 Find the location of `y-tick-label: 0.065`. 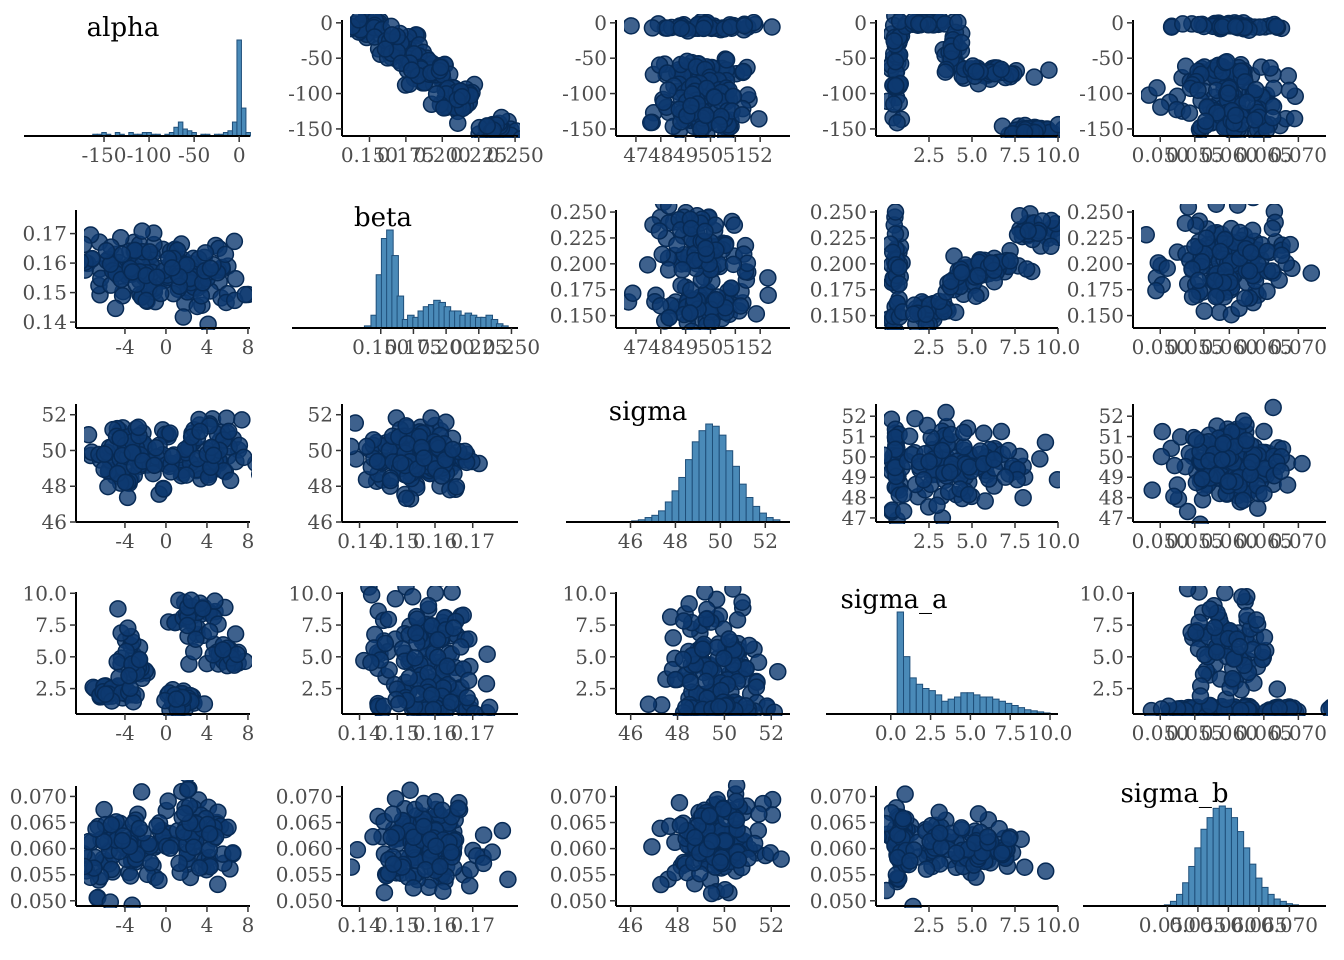

y-tick-label: 0.065 is located at coordinates (838, 823).